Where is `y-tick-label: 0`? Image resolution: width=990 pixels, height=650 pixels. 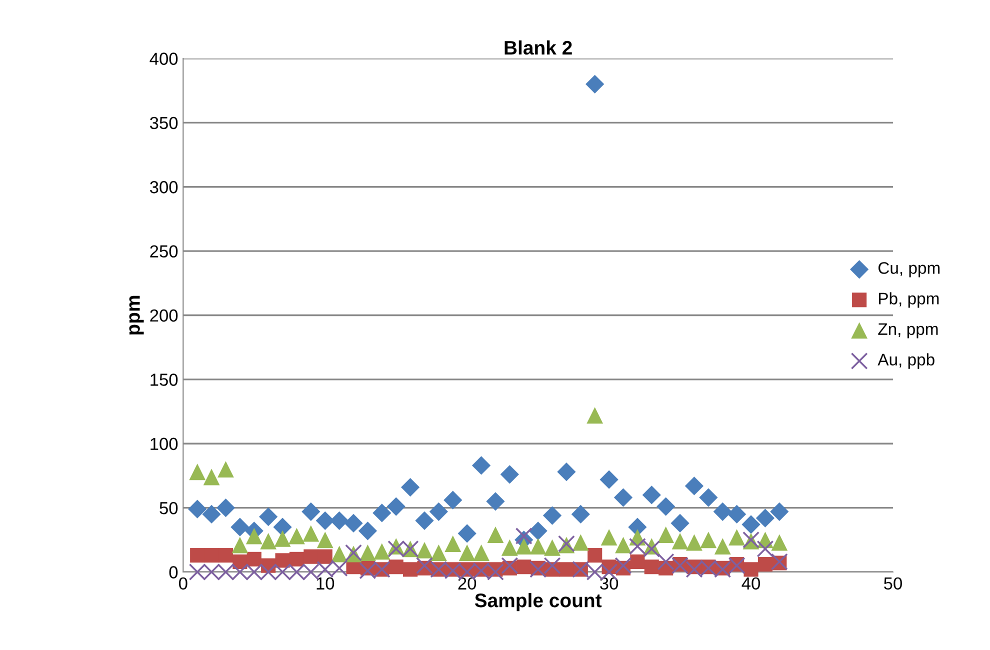 y-tick-label: 0 is located at coordinates (173, 572).